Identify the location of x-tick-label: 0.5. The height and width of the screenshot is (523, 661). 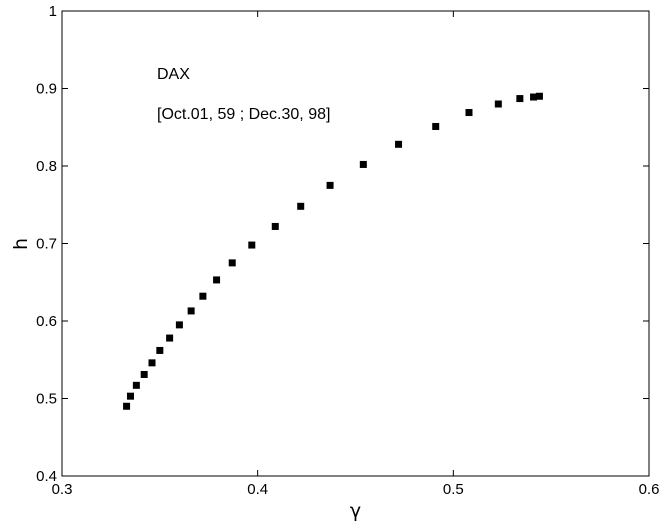
(453, 489).